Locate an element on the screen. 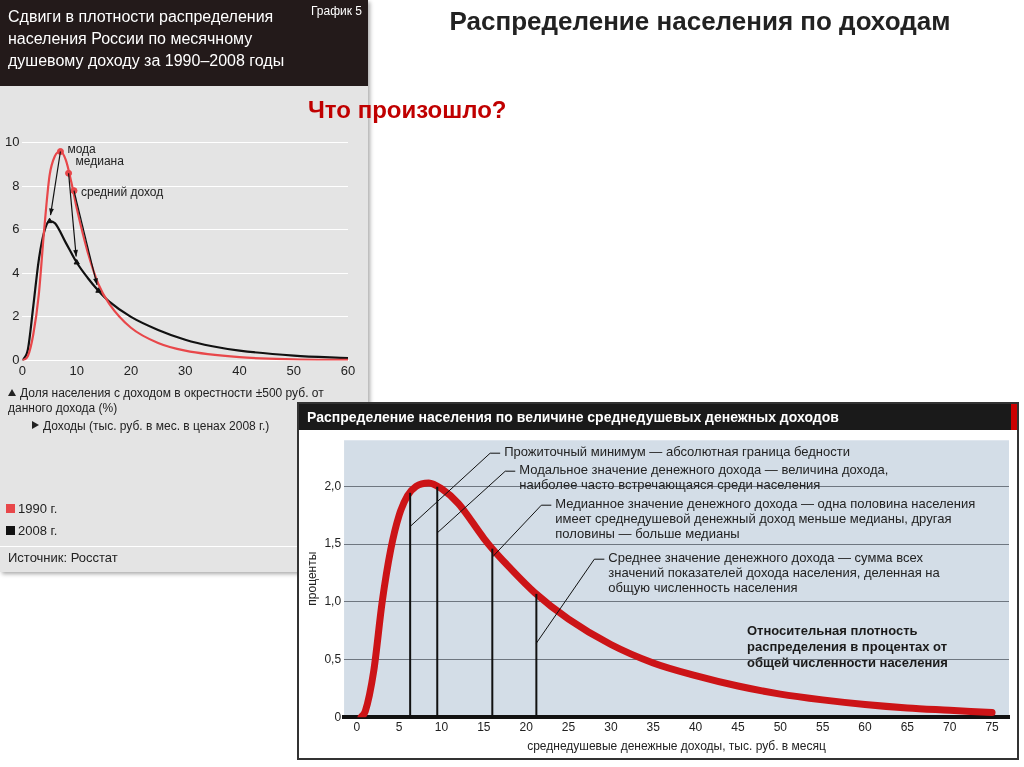 The image size is (1024, 767). text: Распределение населения по доходам is located at coordinates (700, 21).